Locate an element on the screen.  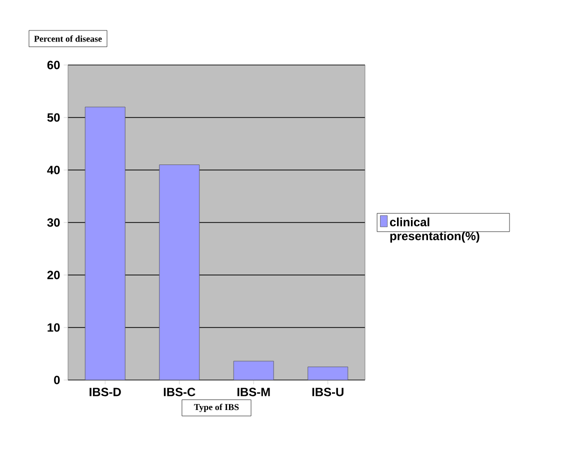
y-tick-label: 30 is located at coordinates (53, 222).